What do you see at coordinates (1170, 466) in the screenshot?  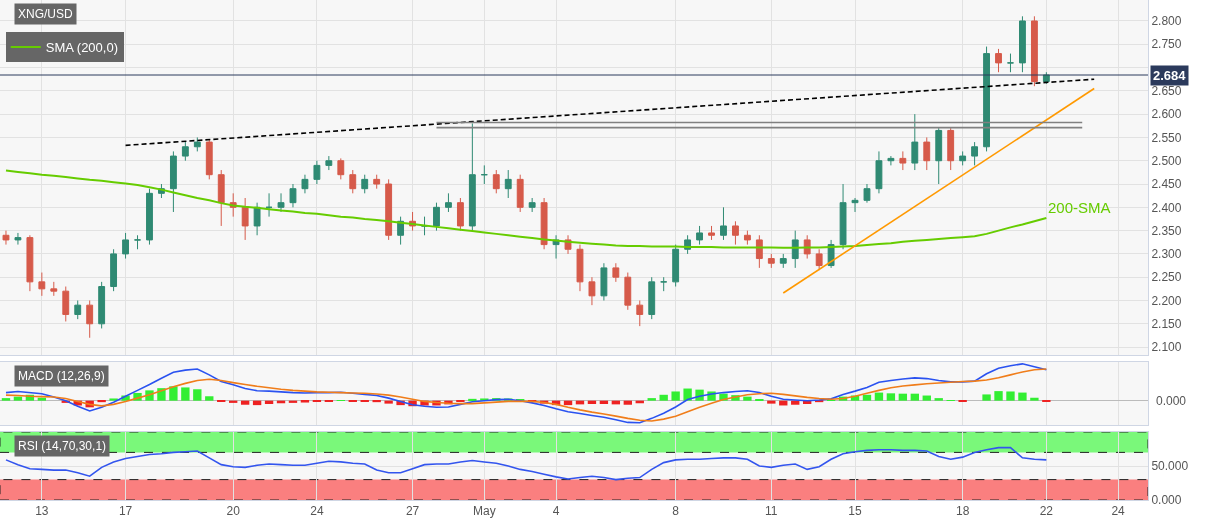 I see `y-tick-label: 50.000` at bounding box center [1170, 466].